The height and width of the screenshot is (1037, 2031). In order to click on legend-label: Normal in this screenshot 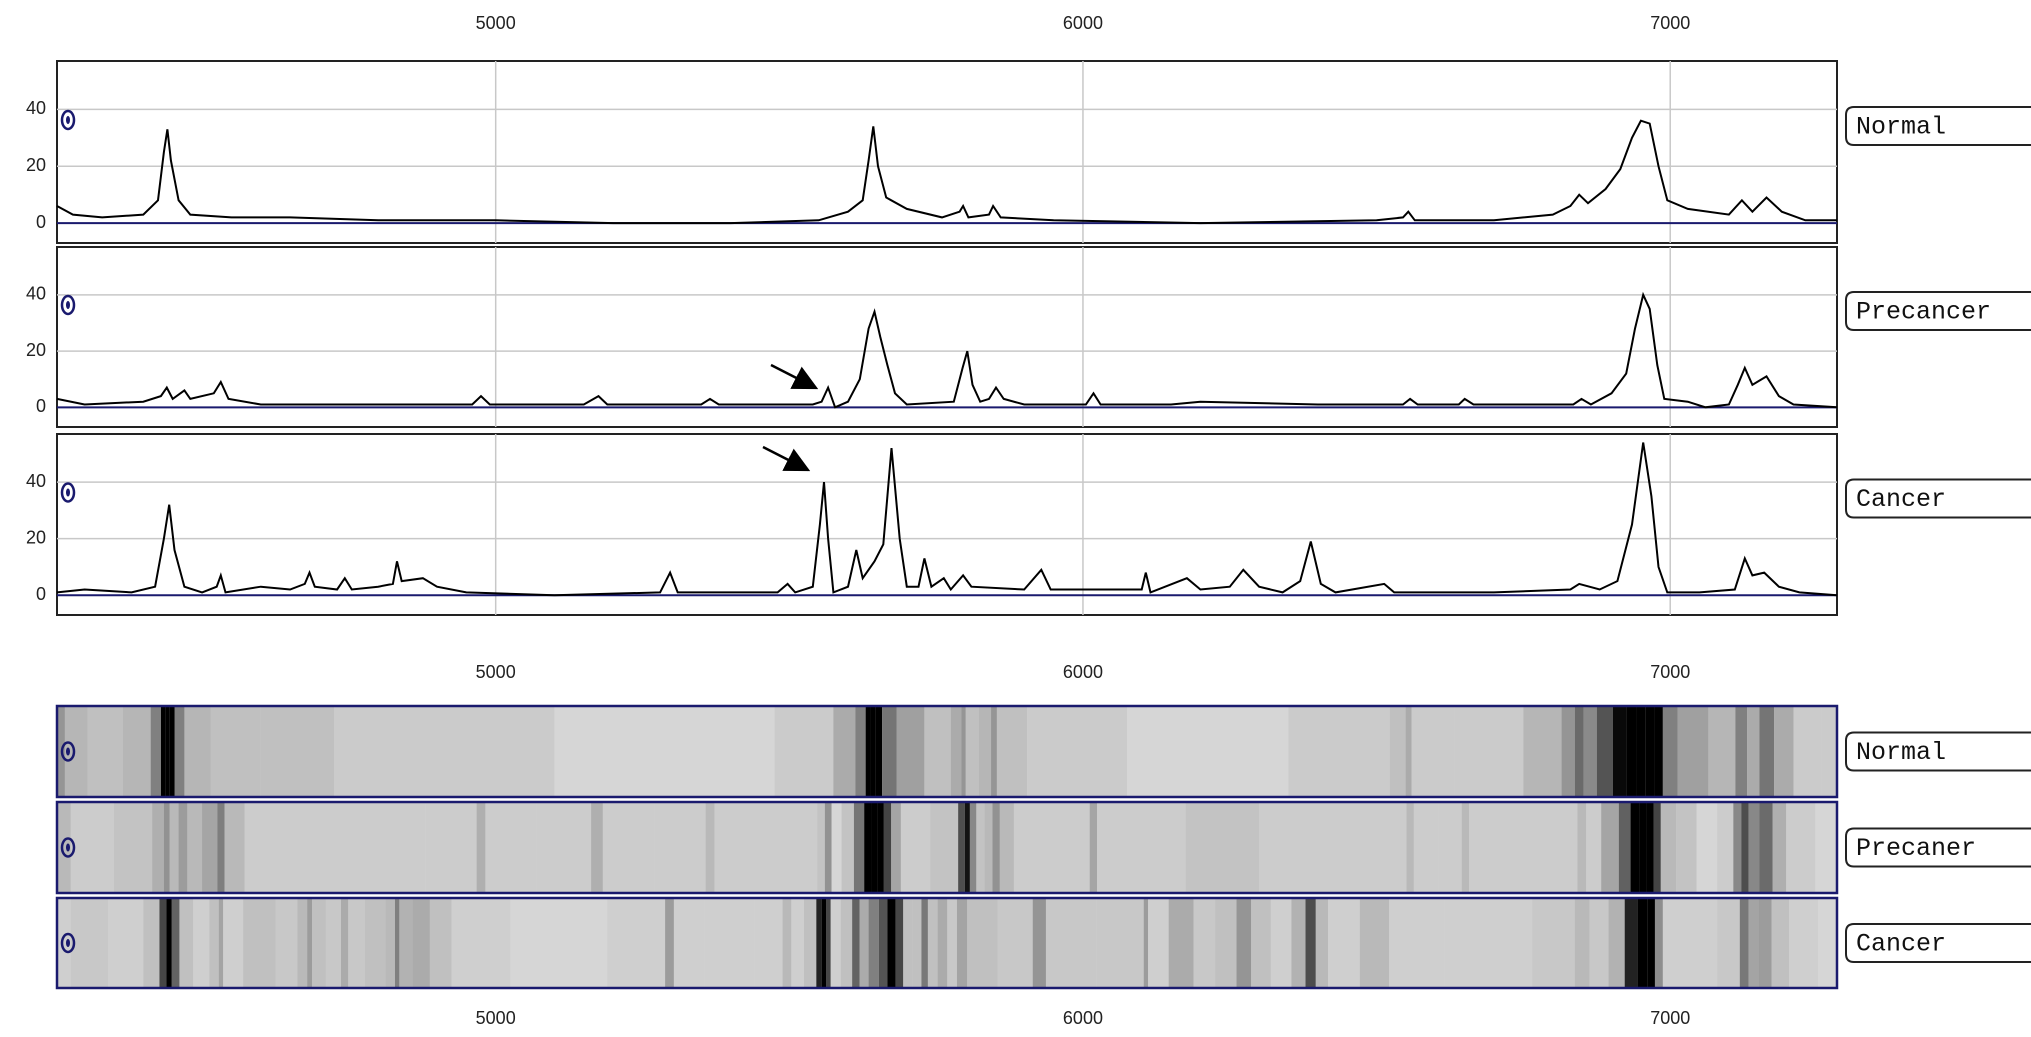, I will do `click(1901, 752)`.